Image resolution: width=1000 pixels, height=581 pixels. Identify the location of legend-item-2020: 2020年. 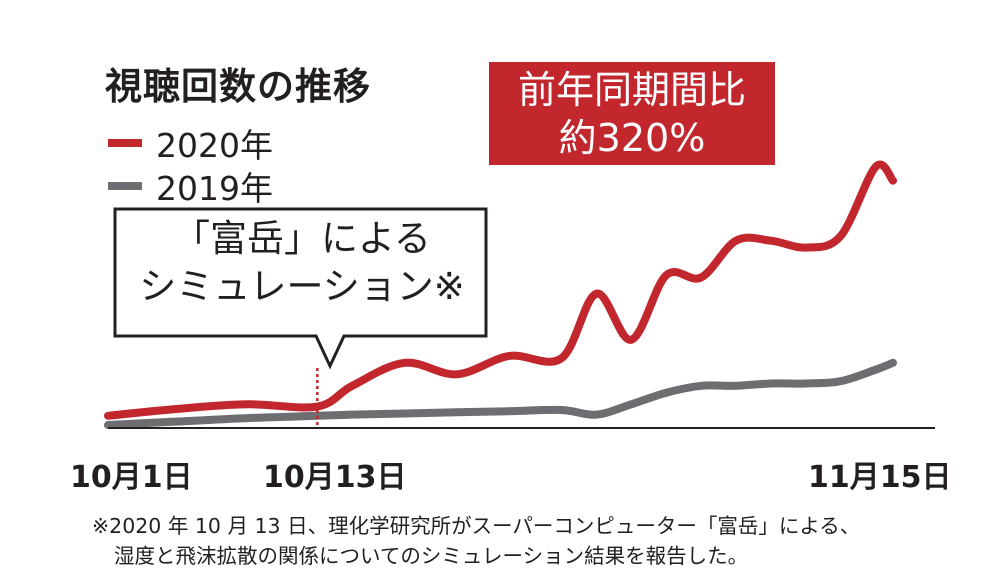
(190, 143).